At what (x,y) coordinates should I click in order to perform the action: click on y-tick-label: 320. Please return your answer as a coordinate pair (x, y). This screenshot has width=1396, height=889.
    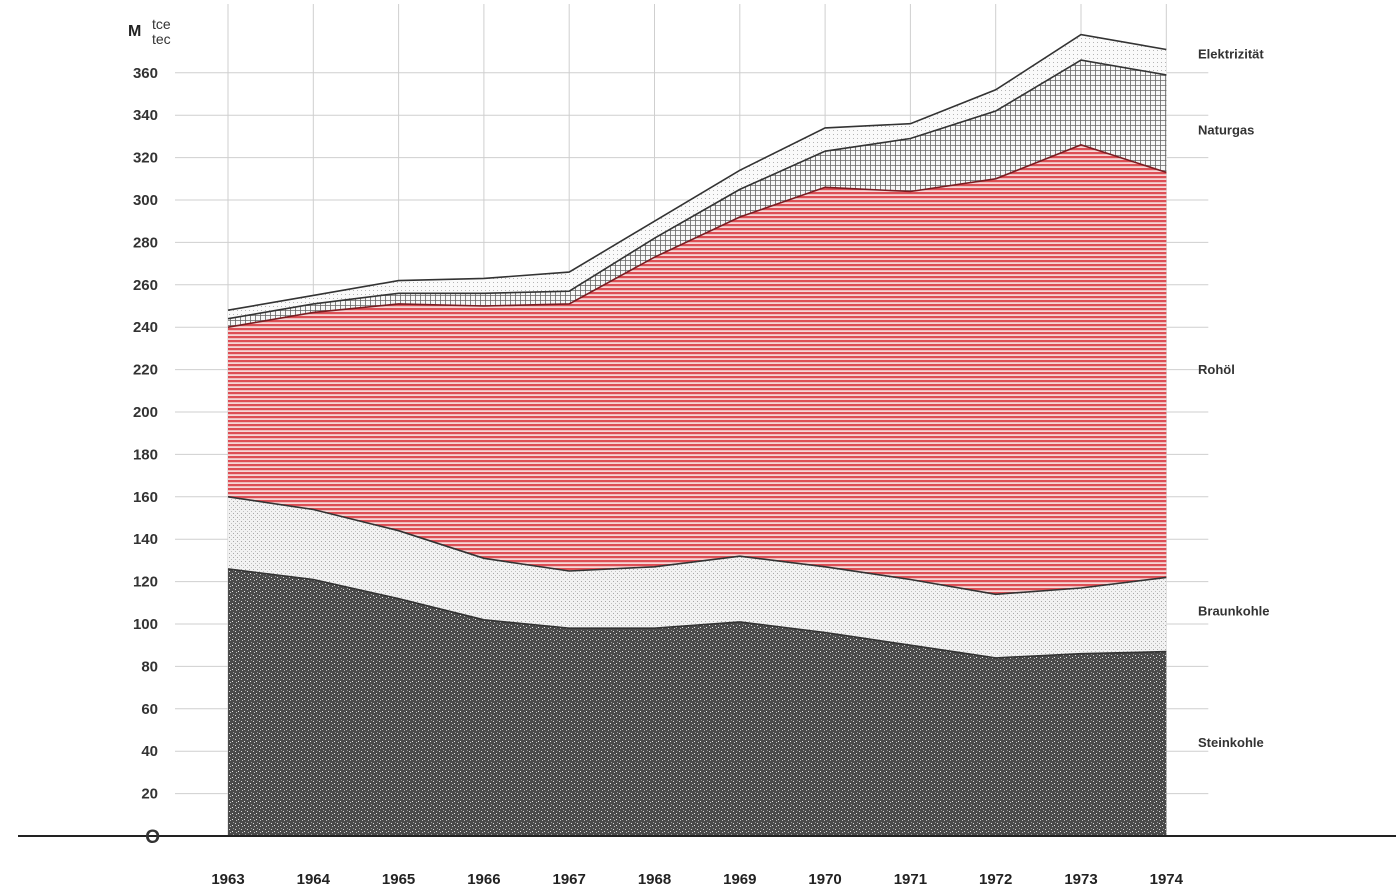
    Looking at the image, I should click on (145, 158).